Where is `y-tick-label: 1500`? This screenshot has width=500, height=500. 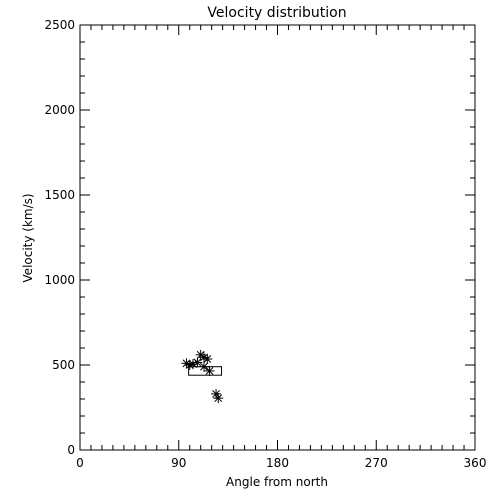
y-tick-label: 1500 is located at coordinates (59, 195).